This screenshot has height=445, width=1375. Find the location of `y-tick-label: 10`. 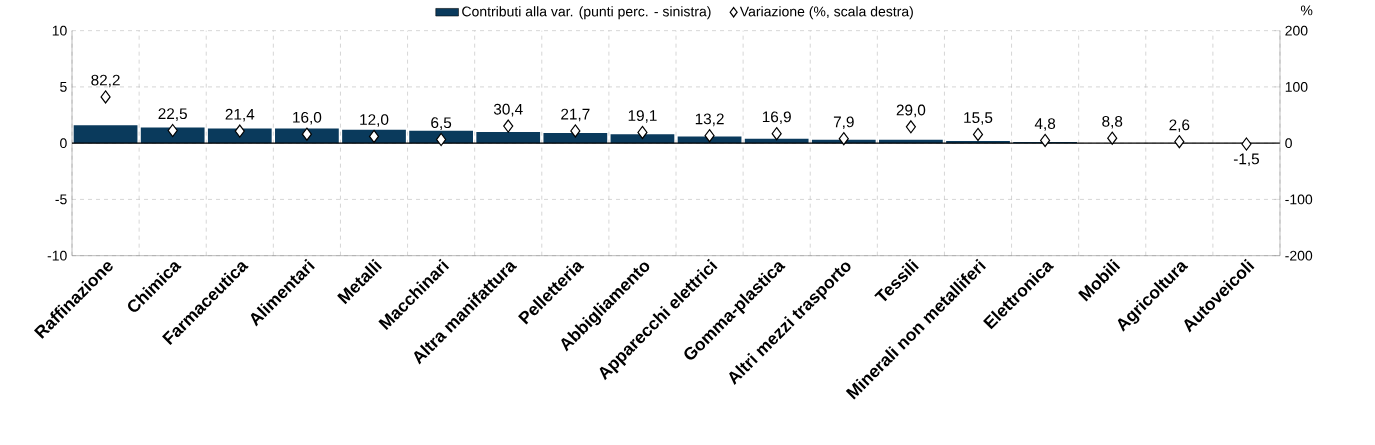

y-tick-label: 10 is located at coordinates (59, 30).